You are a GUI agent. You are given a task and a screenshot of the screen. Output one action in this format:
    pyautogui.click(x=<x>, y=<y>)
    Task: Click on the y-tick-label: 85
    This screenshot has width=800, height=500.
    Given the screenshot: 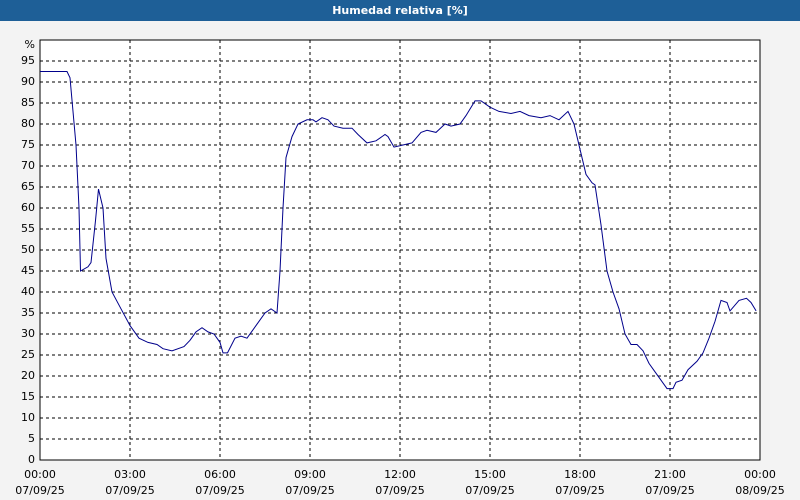 What is the action you would take?
    pyautogui.click(x=28, y=102)
    